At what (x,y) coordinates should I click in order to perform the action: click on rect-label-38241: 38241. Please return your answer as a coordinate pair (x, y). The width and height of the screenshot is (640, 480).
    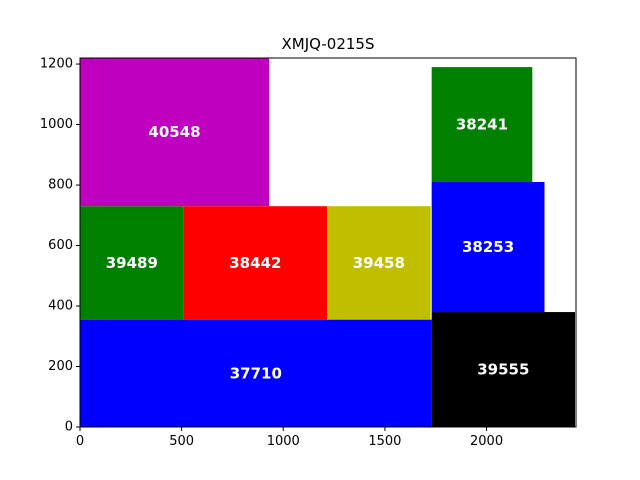
    Looking at the image, I should click on (482, 125).